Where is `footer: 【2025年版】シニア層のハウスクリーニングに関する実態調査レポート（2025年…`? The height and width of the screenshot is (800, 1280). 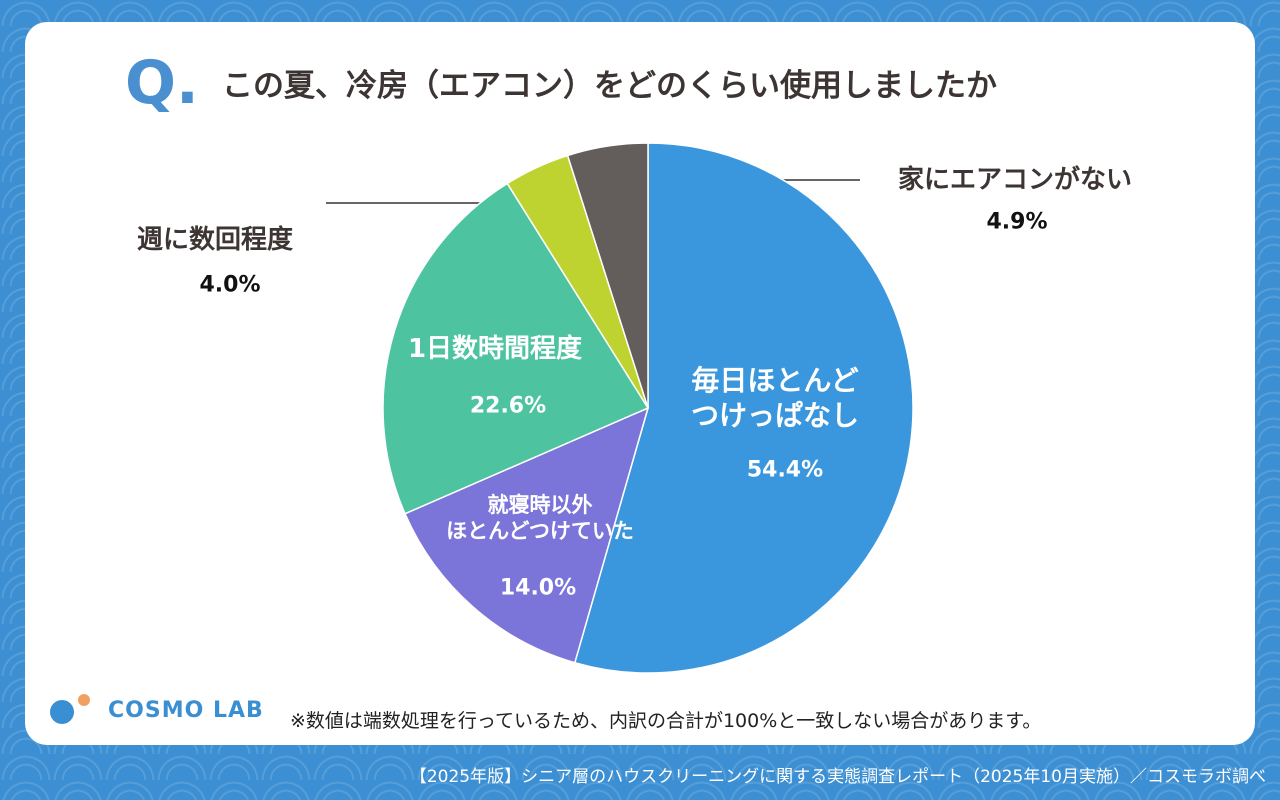 footer: 【2025年版】シニア層のハウスクリーニングに関する実態調査レポート（2025年… is located at coordinates (837, 777).